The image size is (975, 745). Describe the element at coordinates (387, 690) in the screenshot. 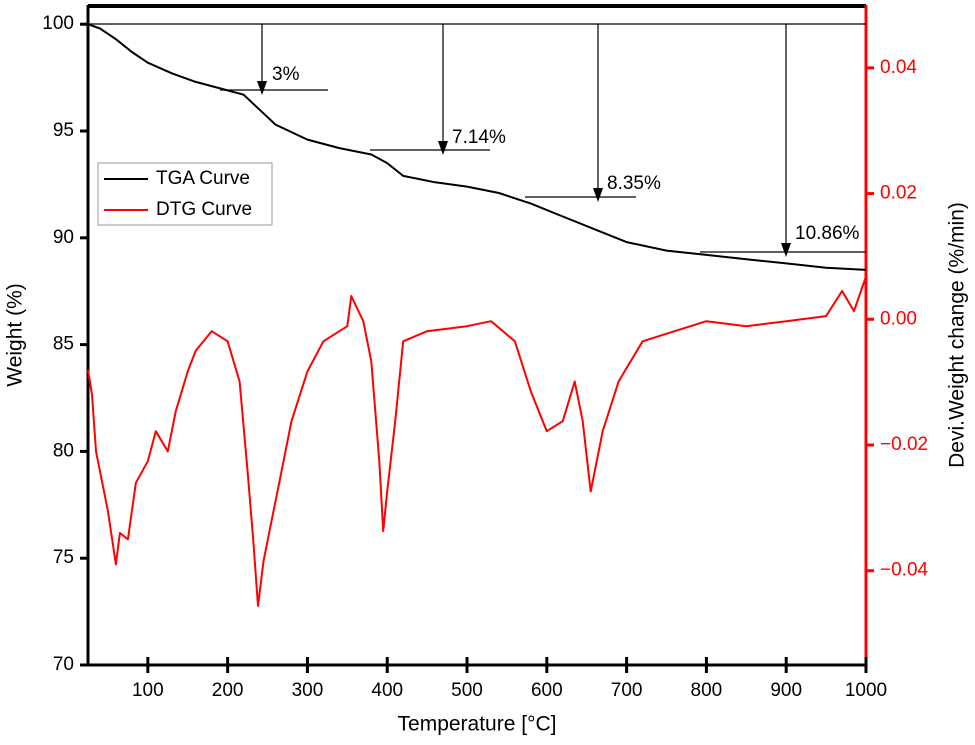

I see `x-tick-label: 400` at that location.